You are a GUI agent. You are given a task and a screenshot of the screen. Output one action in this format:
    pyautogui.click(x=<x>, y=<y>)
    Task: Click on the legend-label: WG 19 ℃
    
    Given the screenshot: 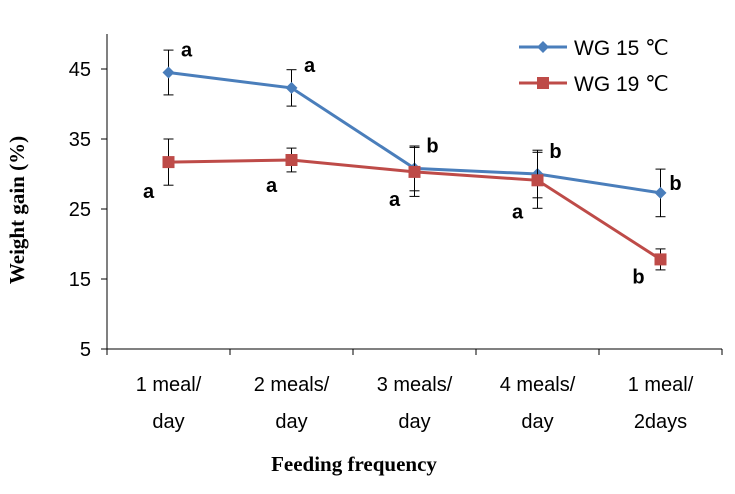 What is the action you would take?
    pyautogui.click(x=621, y=84)
    